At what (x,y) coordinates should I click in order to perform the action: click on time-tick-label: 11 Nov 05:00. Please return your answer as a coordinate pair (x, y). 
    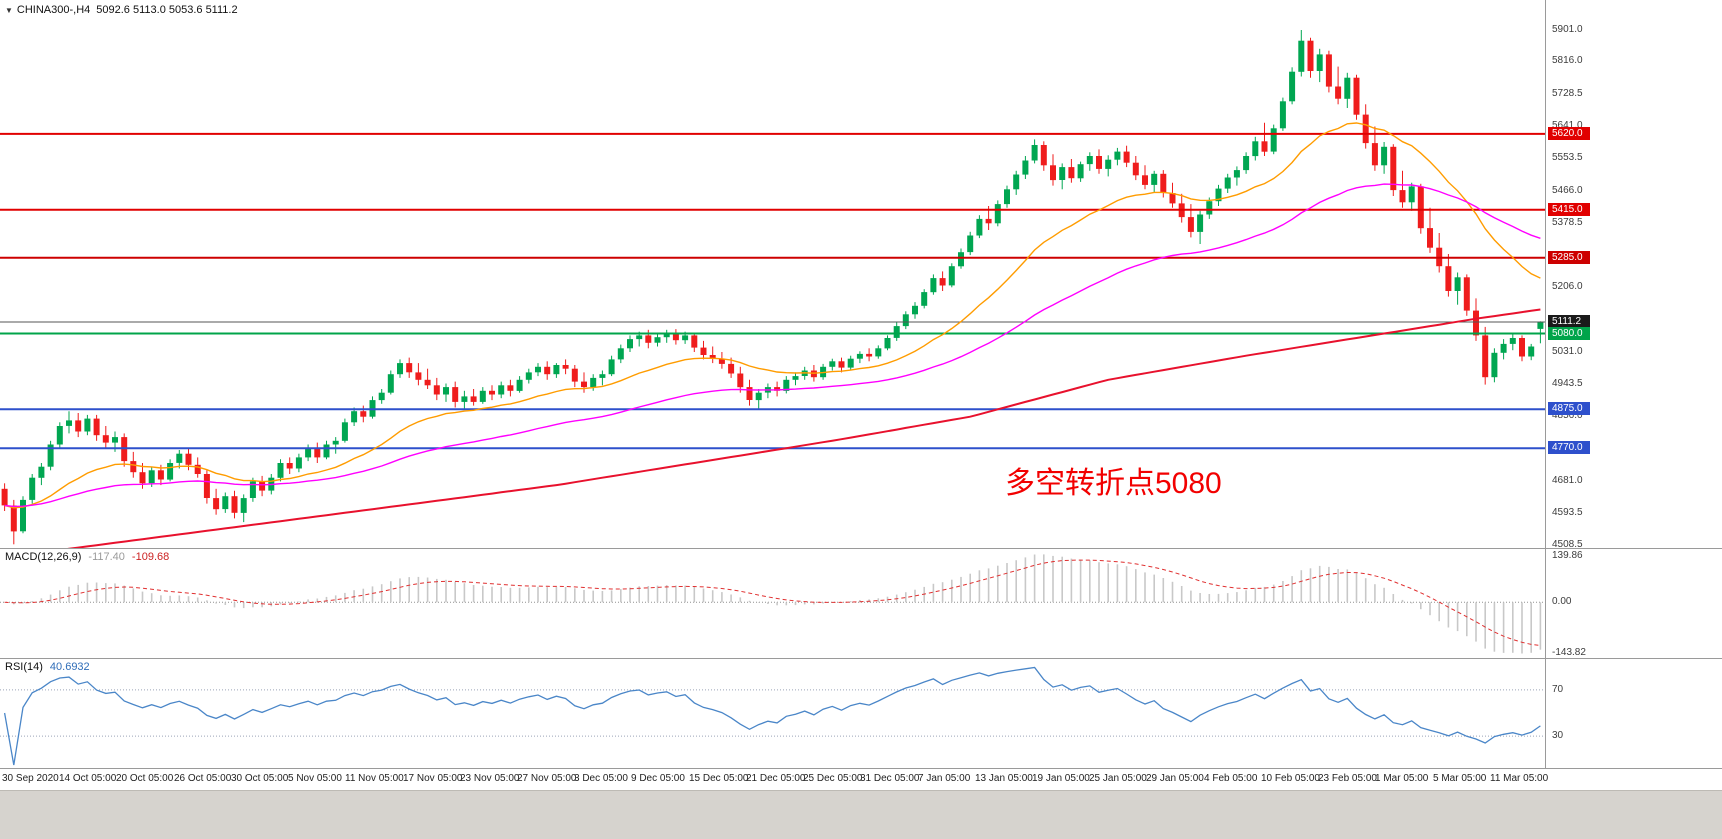
    Looking at the image, I should click on (374, 778).